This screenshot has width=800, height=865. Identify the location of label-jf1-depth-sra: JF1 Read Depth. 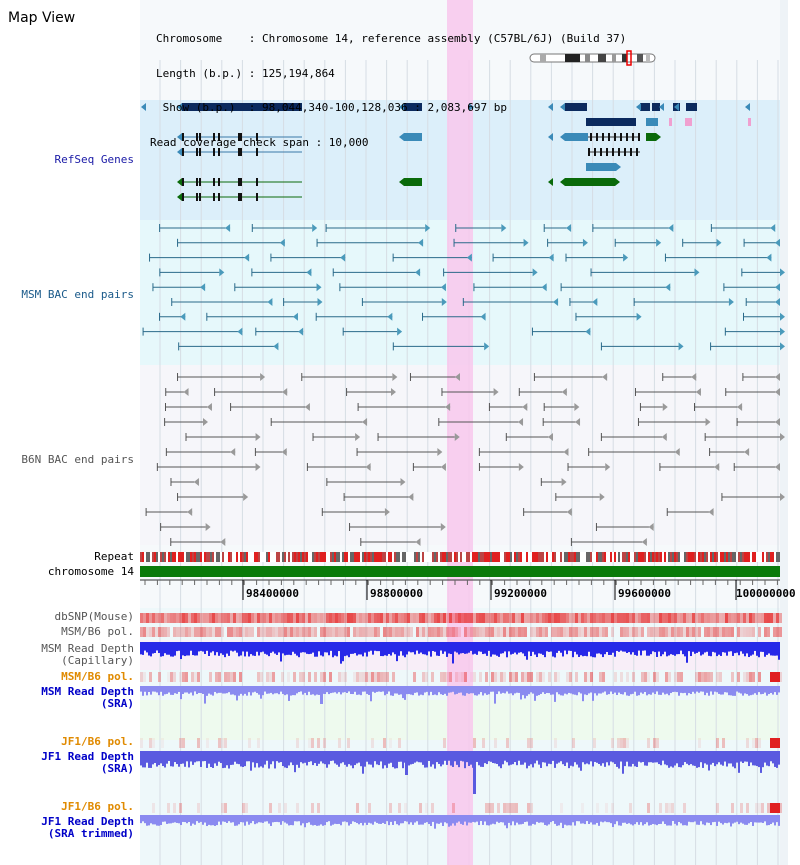
(87, 756).